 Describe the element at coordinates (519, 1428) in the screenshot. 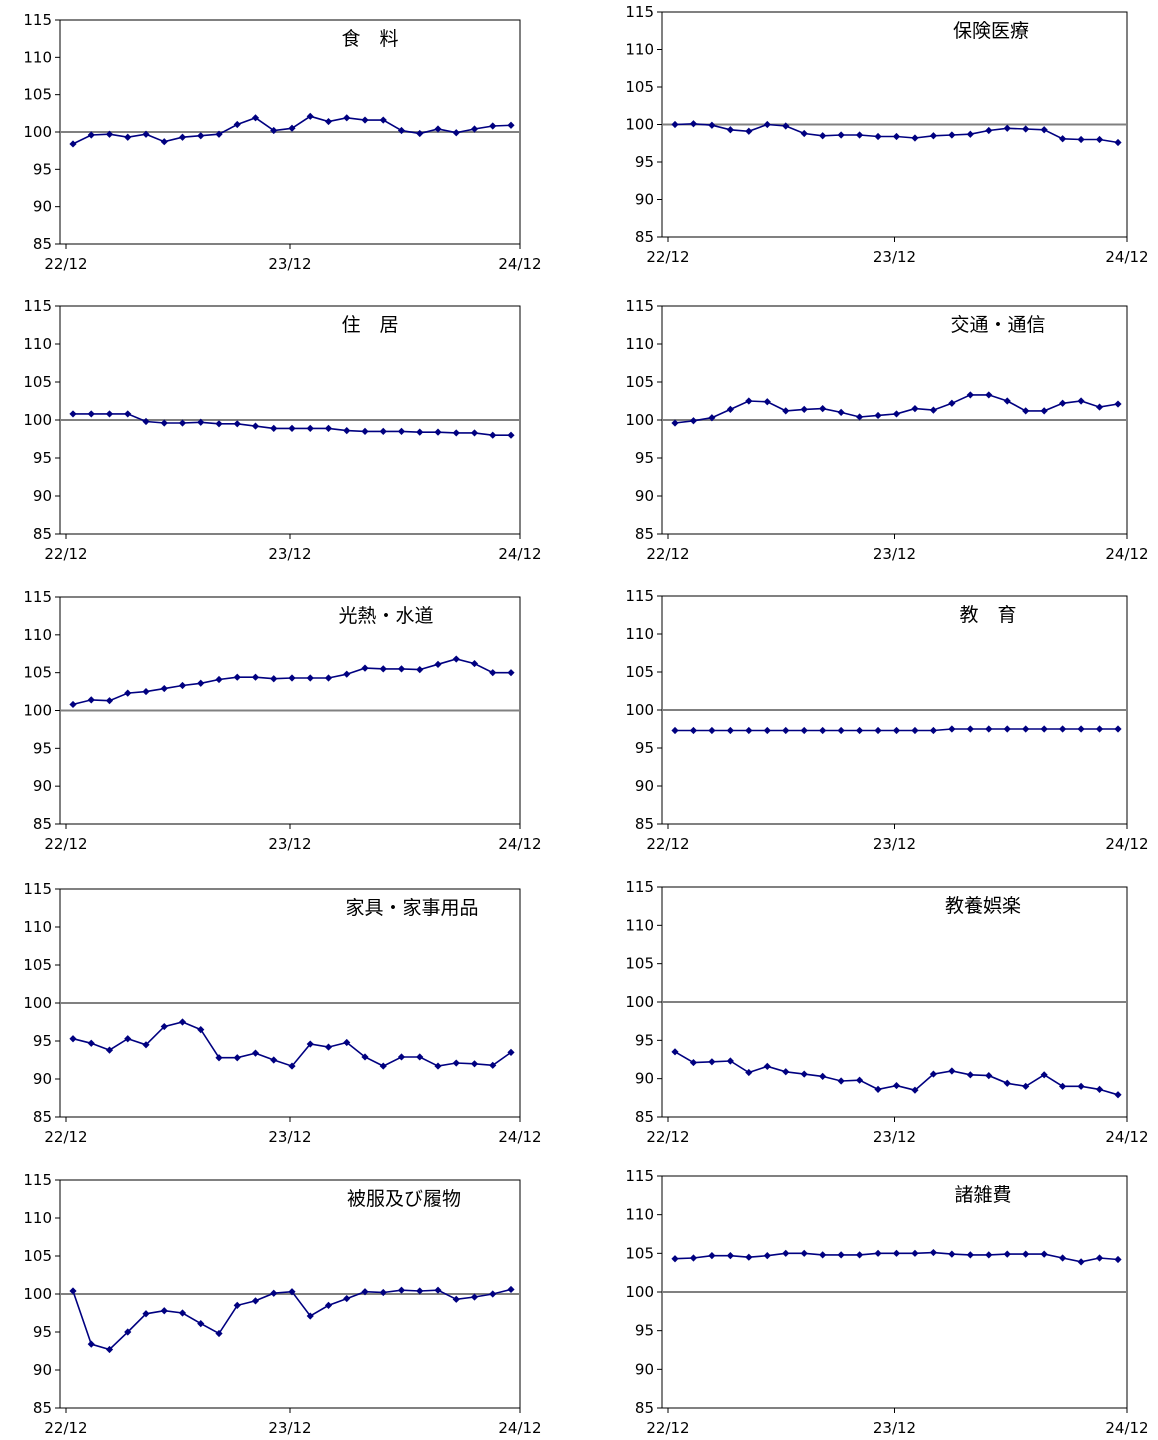

I see `x-tick-label: 24/12` at that location.